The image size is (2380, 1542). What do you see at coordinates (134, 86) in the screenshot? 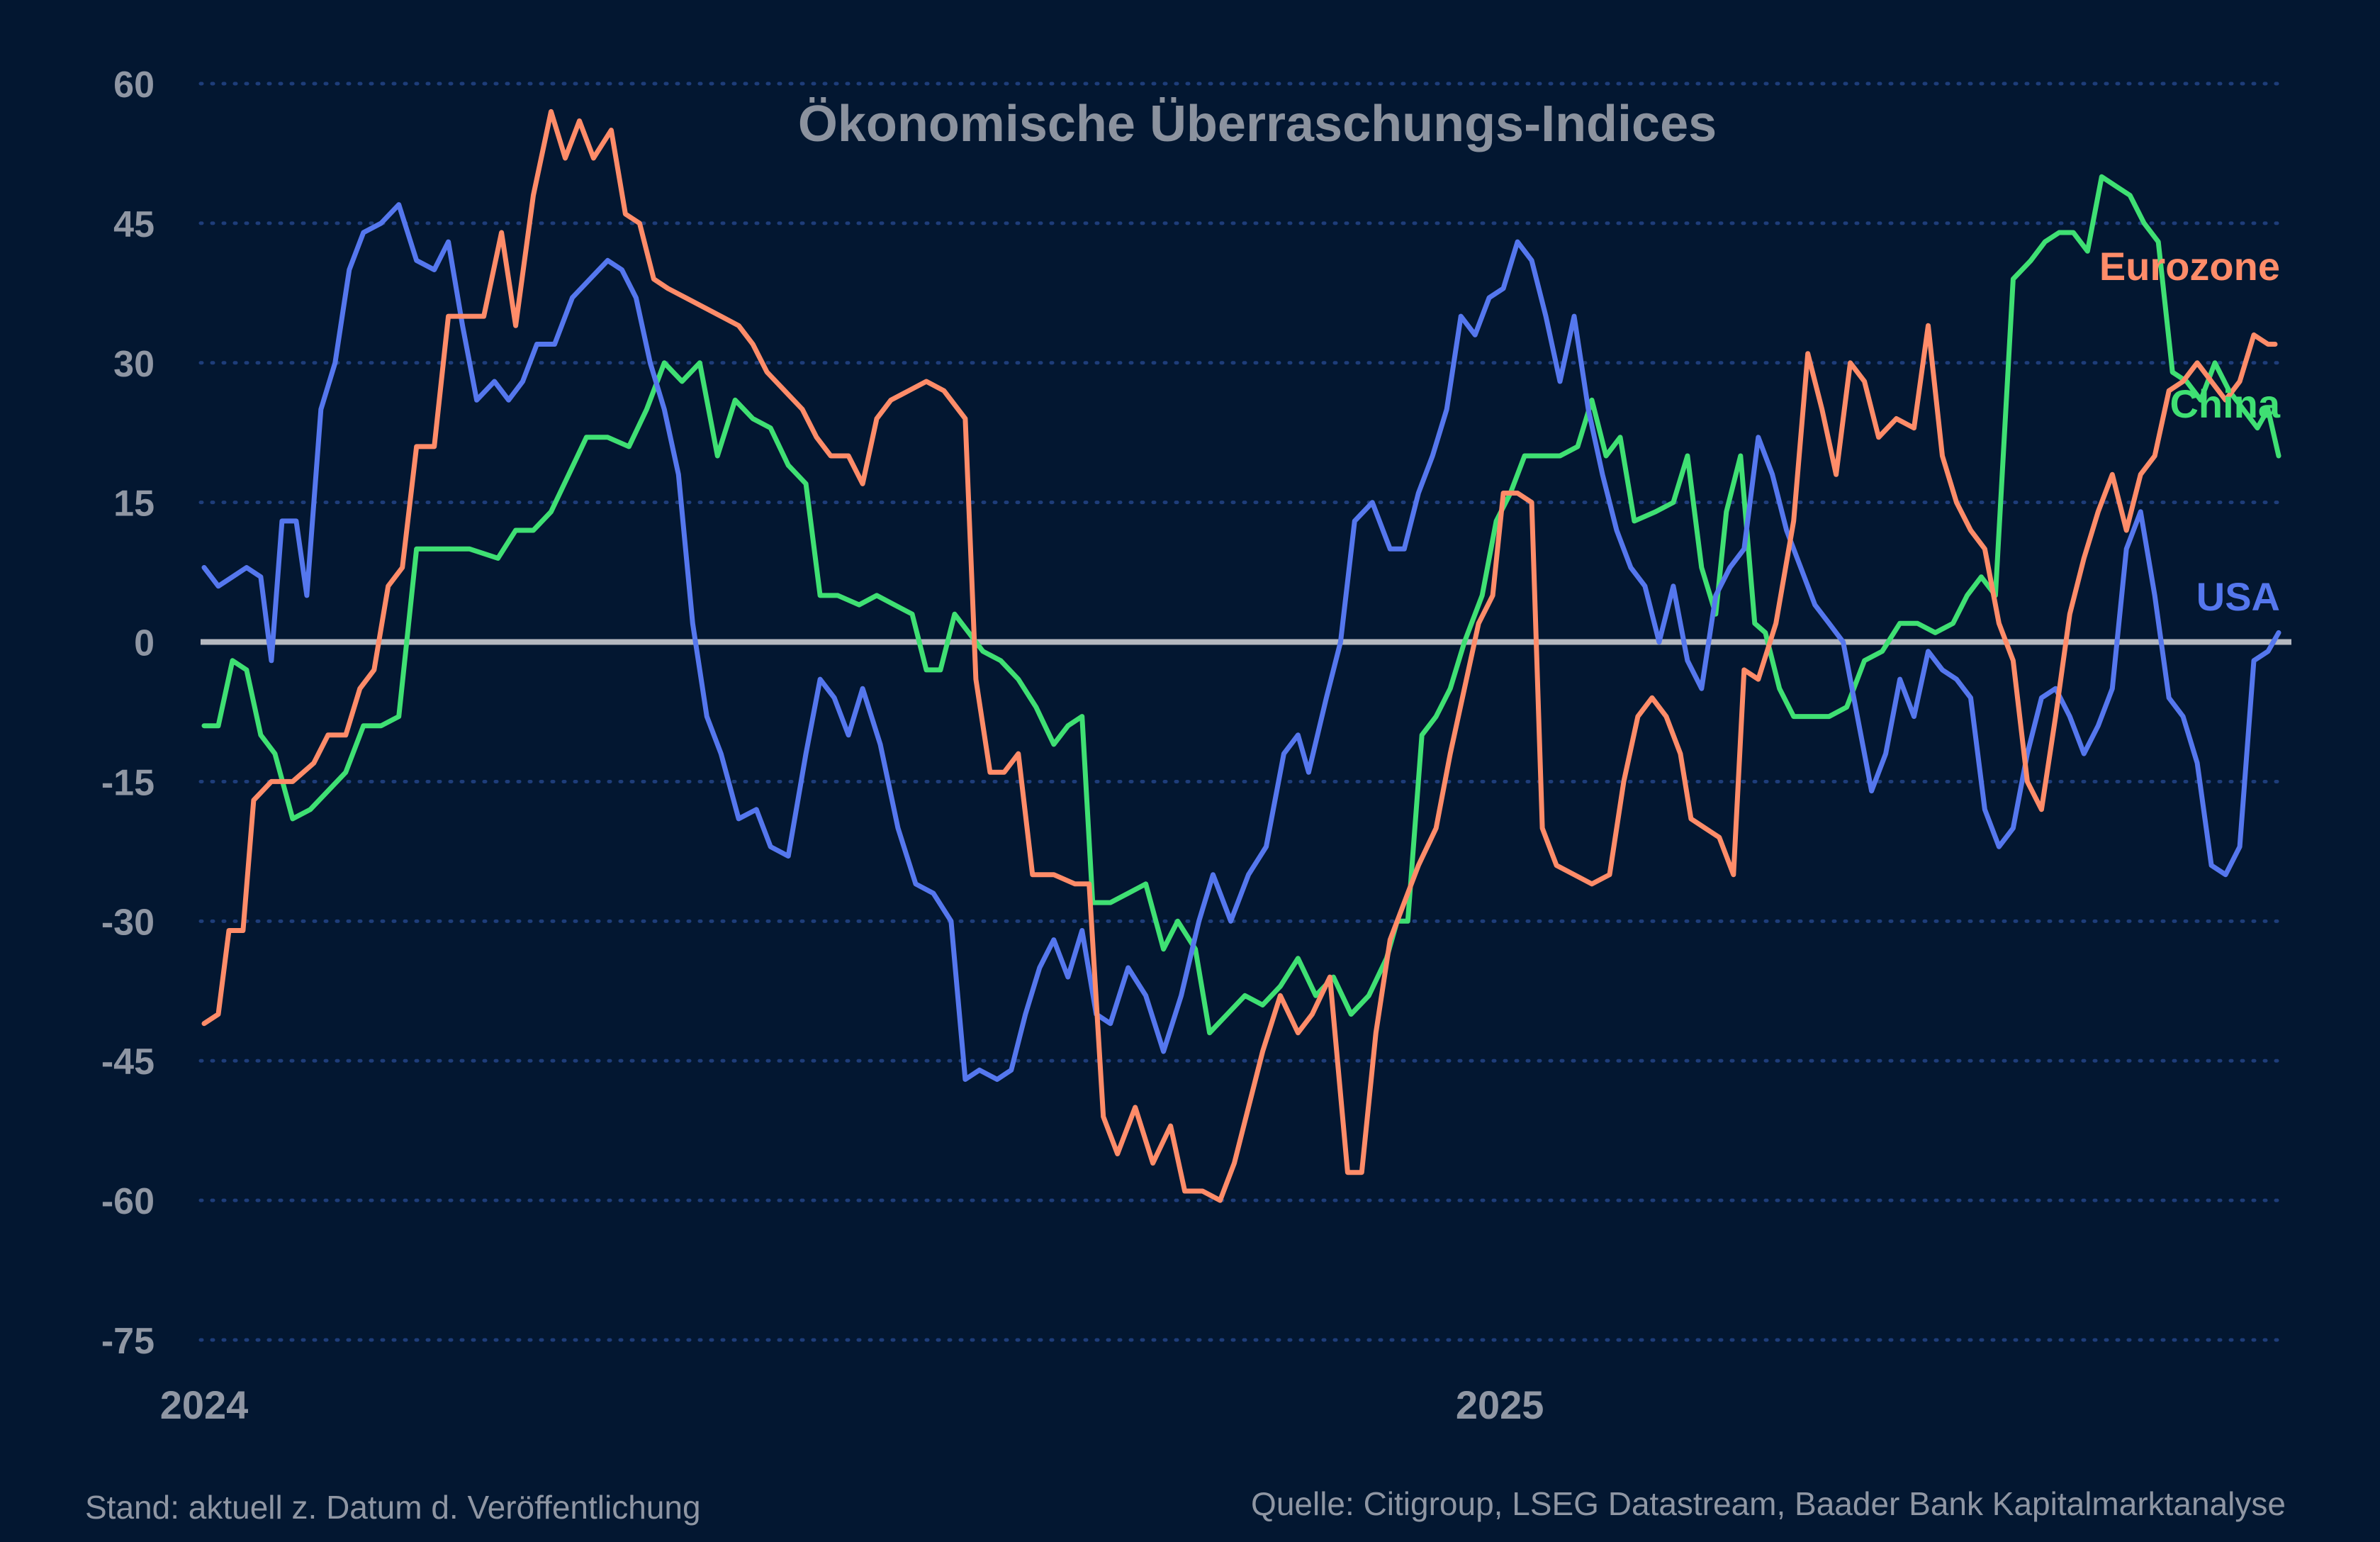
I see `y-tick-label: 60` at bounding box center [134, 86].